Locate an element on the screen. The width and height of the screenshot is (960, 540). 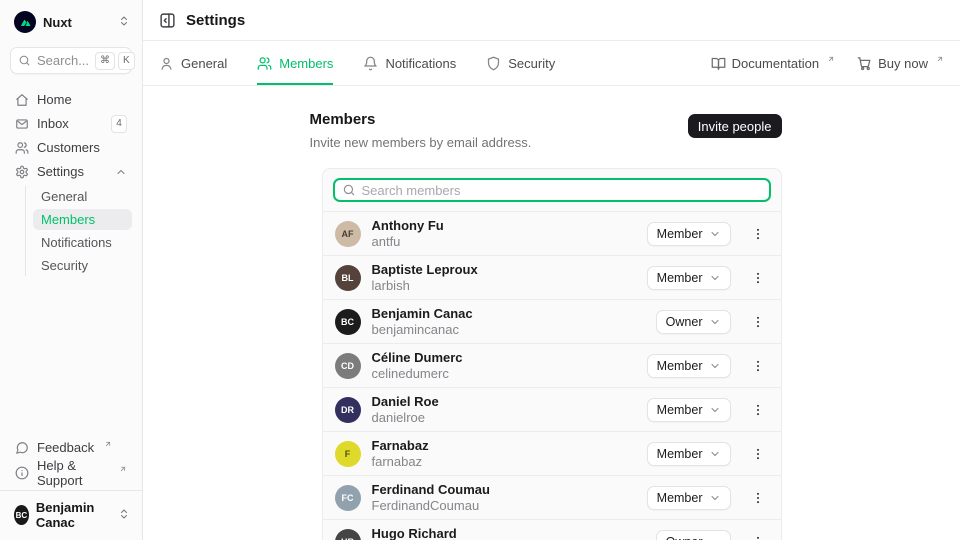
member-row: HR Hugo Richardhugorcd Owner is located at coordinates (551, 529).